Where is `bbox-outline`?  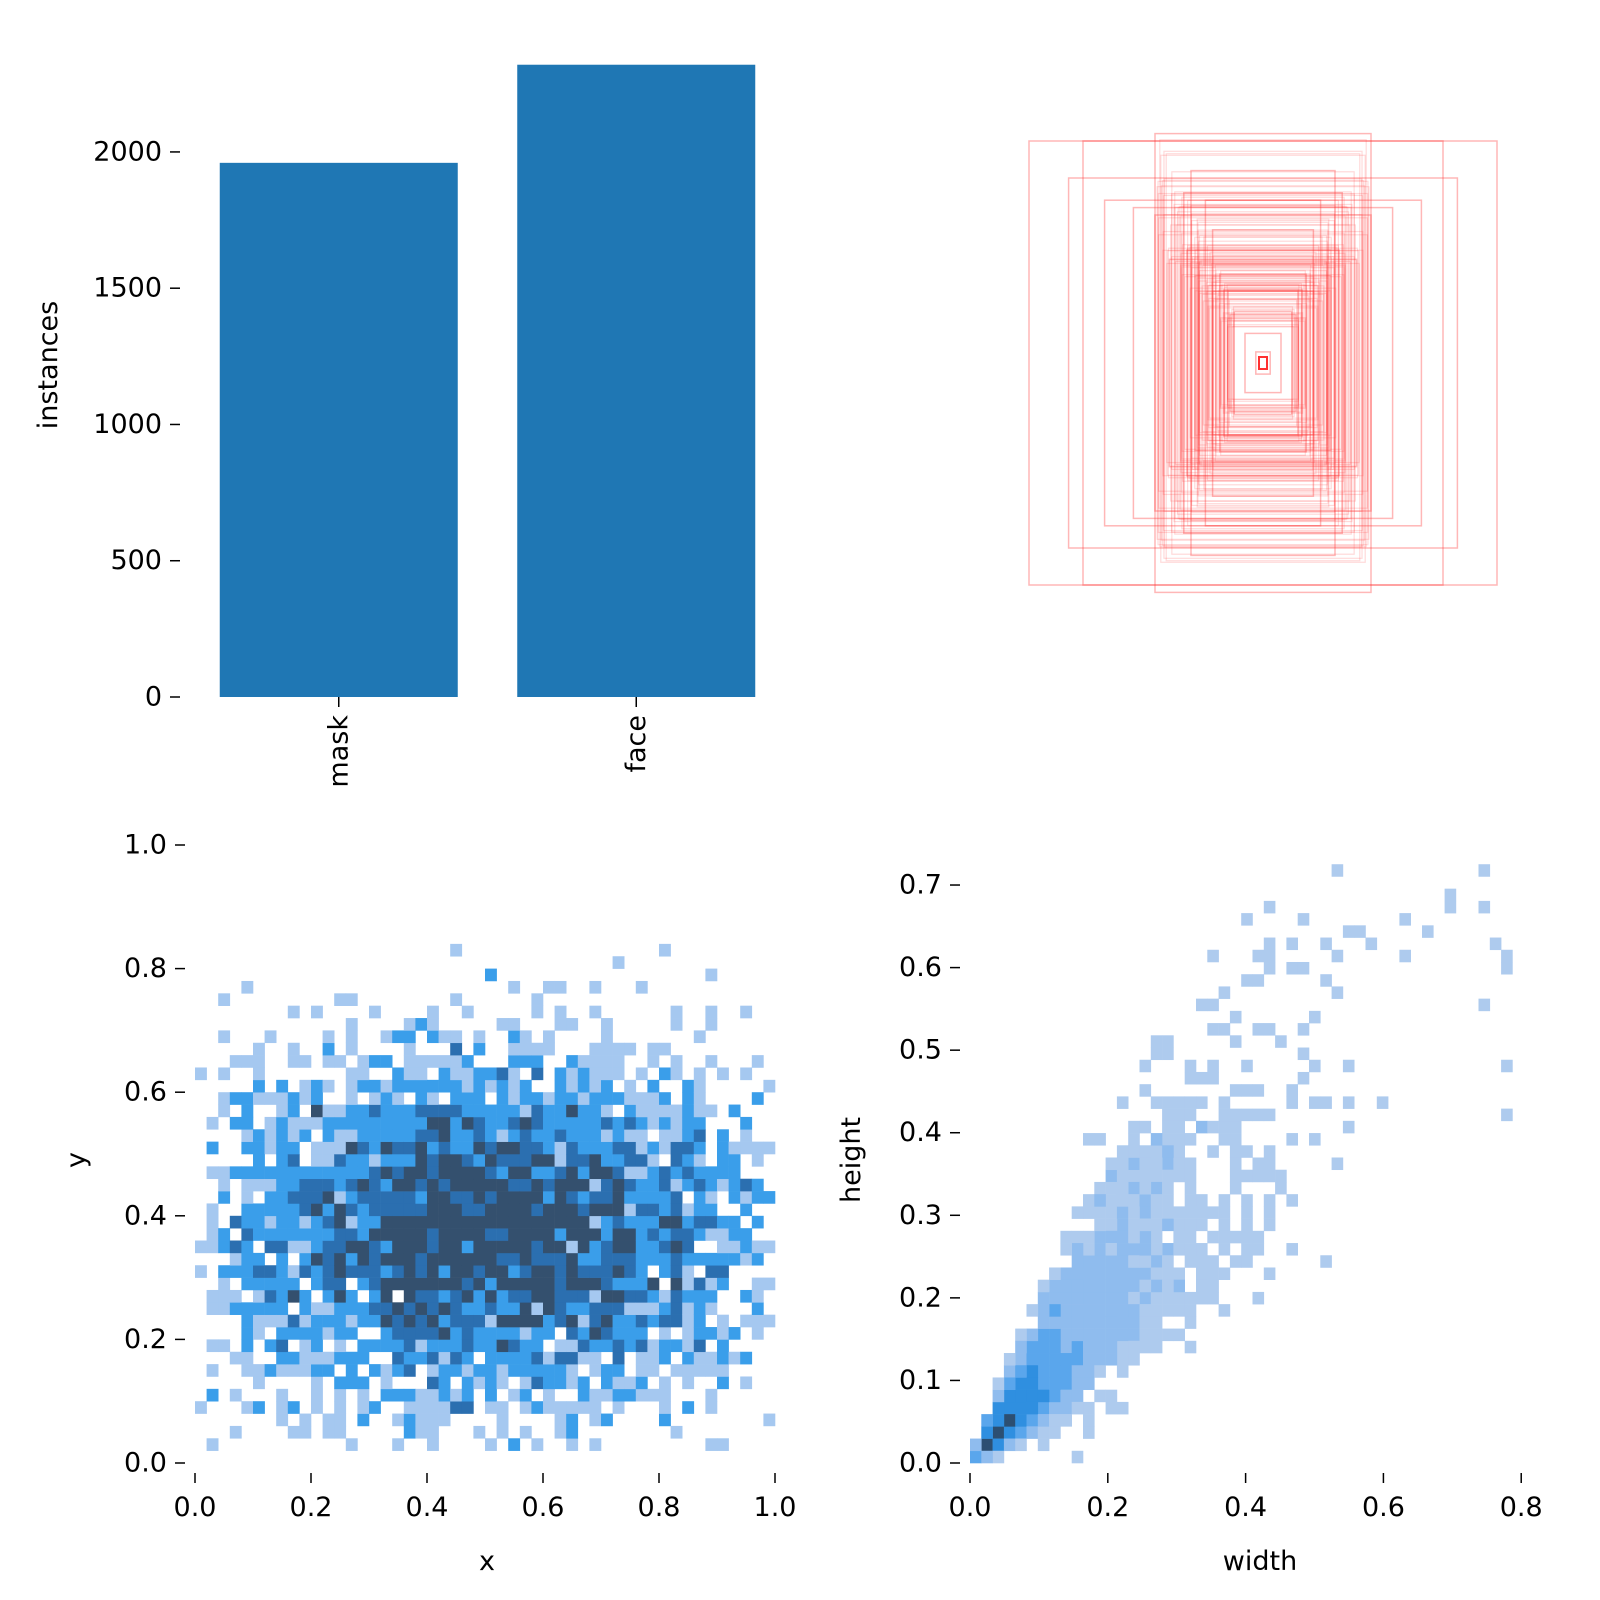
bbox-outline is located at coordinates (1263, 363).